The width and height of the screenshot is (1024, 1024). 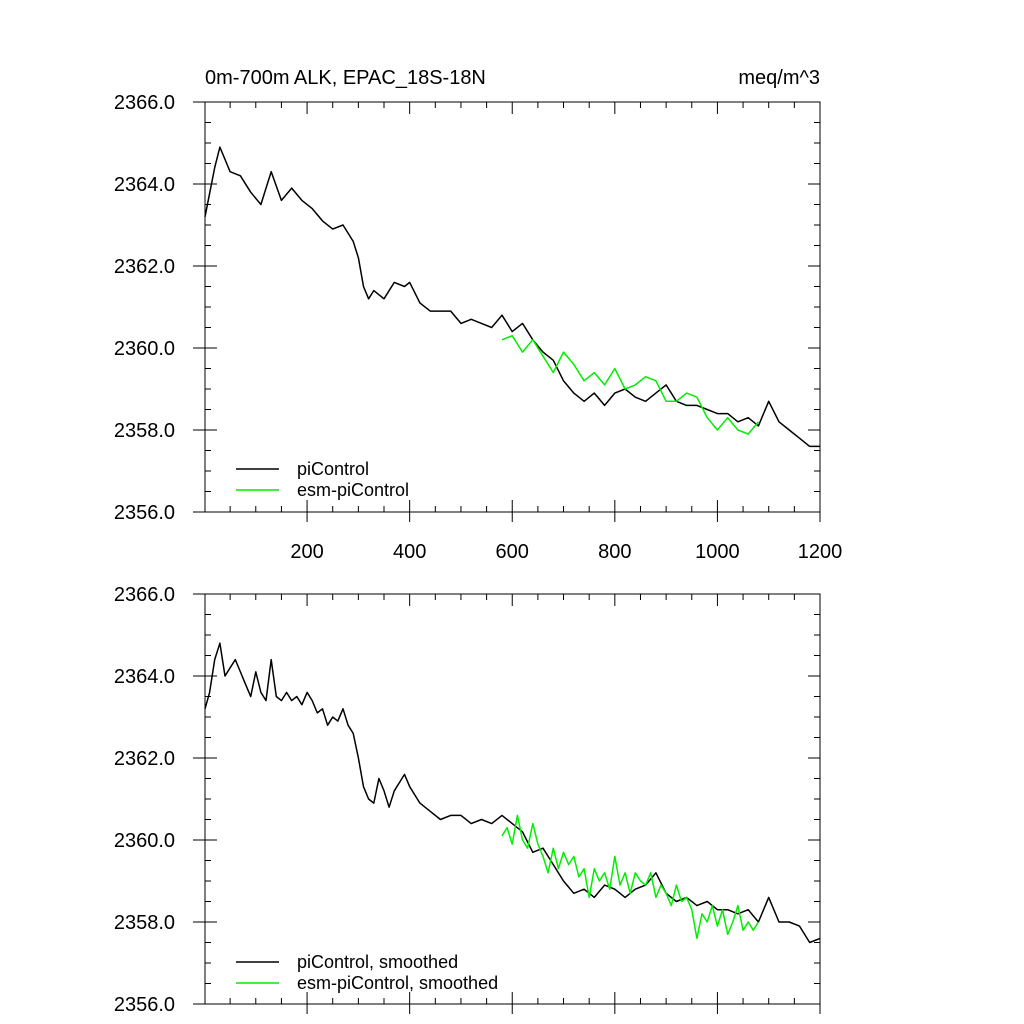 I want to click on x-tick-label: 600, so click(x=512, y=552).